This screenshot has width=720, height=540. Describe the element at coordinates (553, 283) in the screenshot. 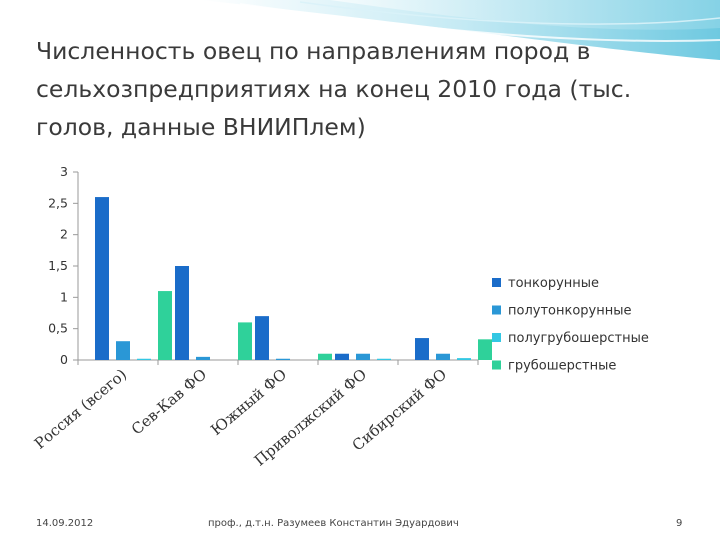

I see `legend-label: тонкорунные` at that location.